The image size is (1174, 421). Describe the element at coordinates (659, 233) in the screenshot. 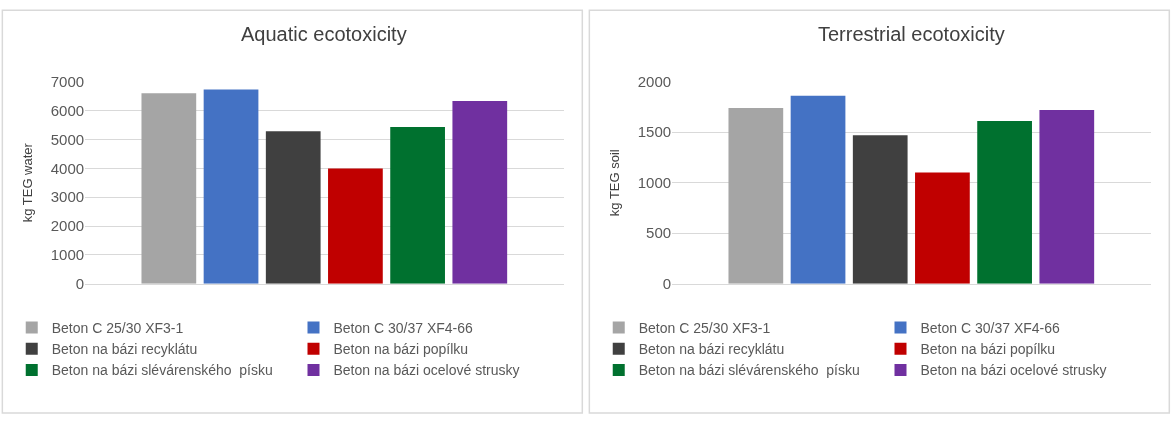

I see `y-tick-label: 500` at that location.